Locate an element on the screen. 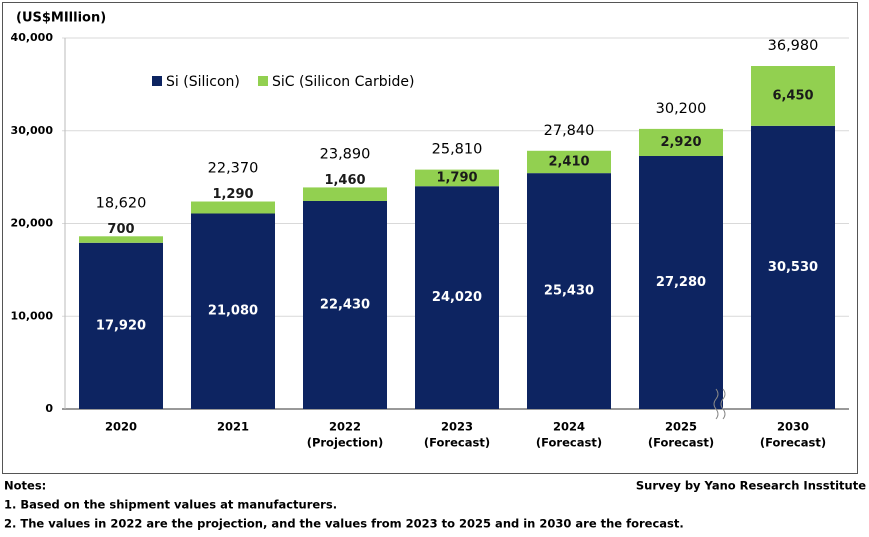 The width and height of the screenshot is (869, 537). value-label: 2,920 is located at coordinates (680, 142).